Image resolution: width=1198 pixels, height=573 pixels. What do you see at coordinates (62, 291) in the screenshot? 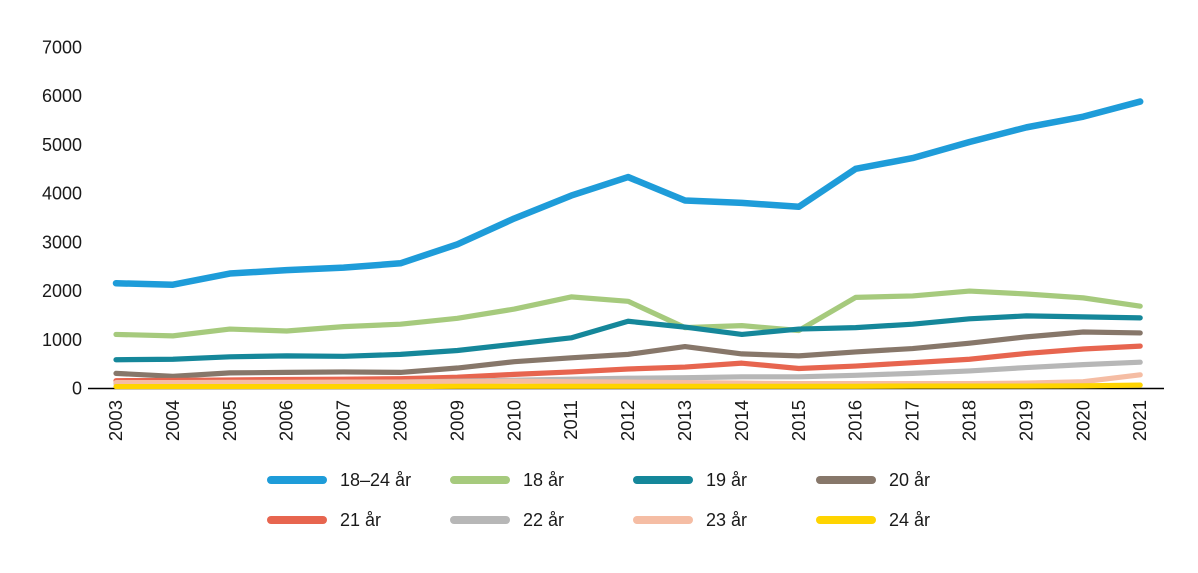
I see `y-tick-label: 2000` at bounding box center [62, 291].